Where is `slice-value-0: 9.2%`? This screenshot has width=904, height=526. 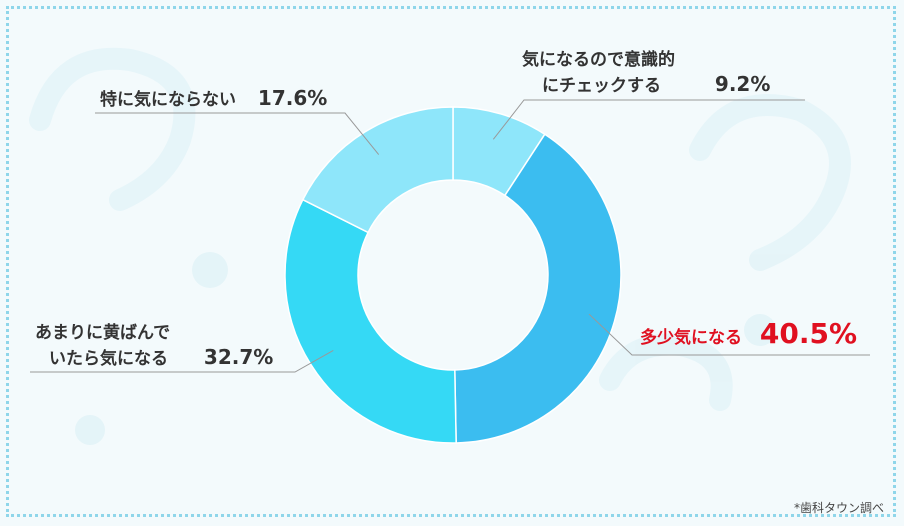 slice-value-0: 9.2% is located at coordinates (742, 84).